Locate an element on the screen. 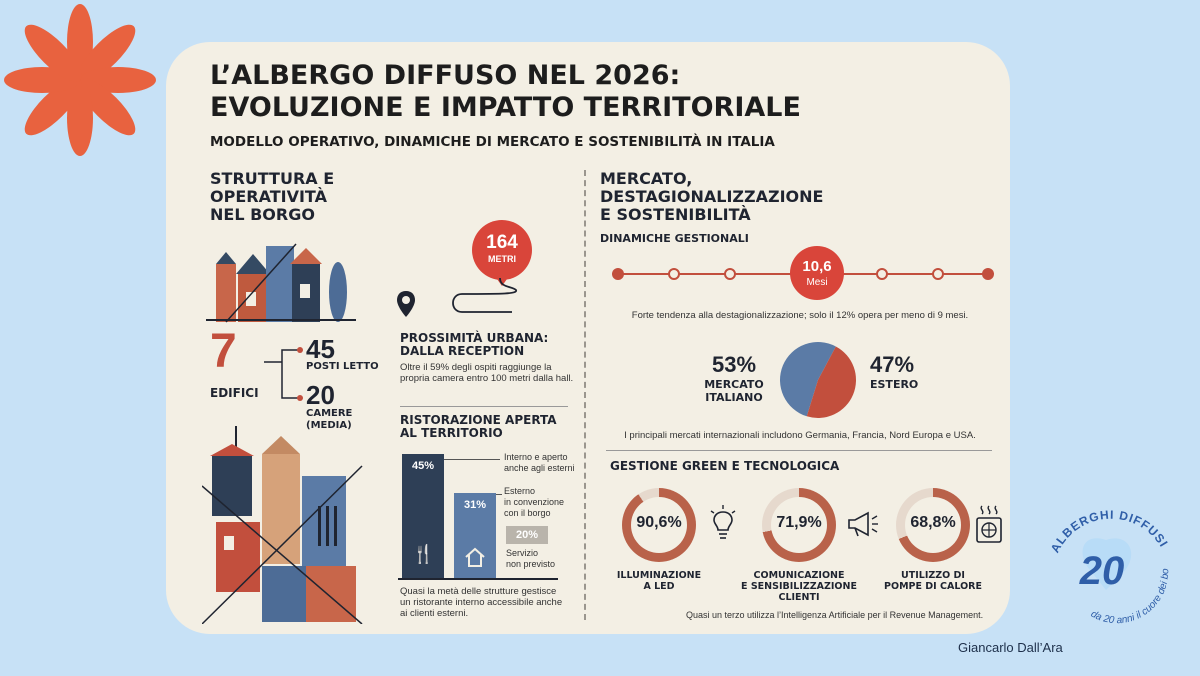 The image size is (1200, 676). author-credit: Giancarlo Dall’Ara is located at coordinates (1010, 647).